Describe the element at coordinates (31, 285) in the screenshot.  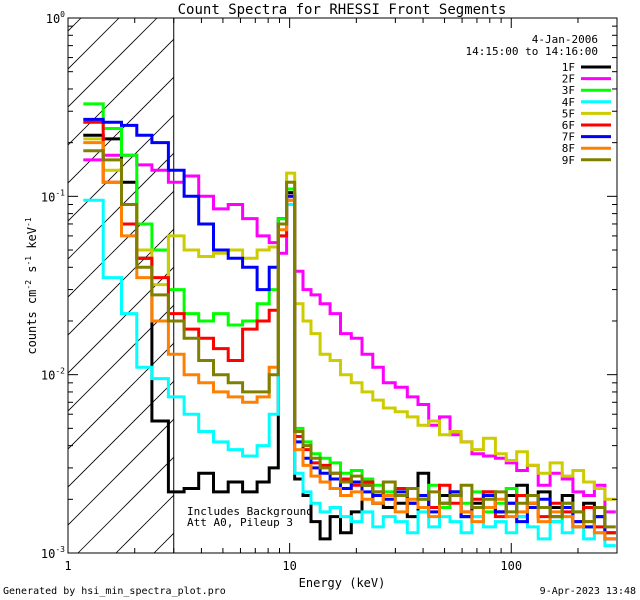
I see `y-axis-label: counts cm-2 s-1 keV-1` at that location.